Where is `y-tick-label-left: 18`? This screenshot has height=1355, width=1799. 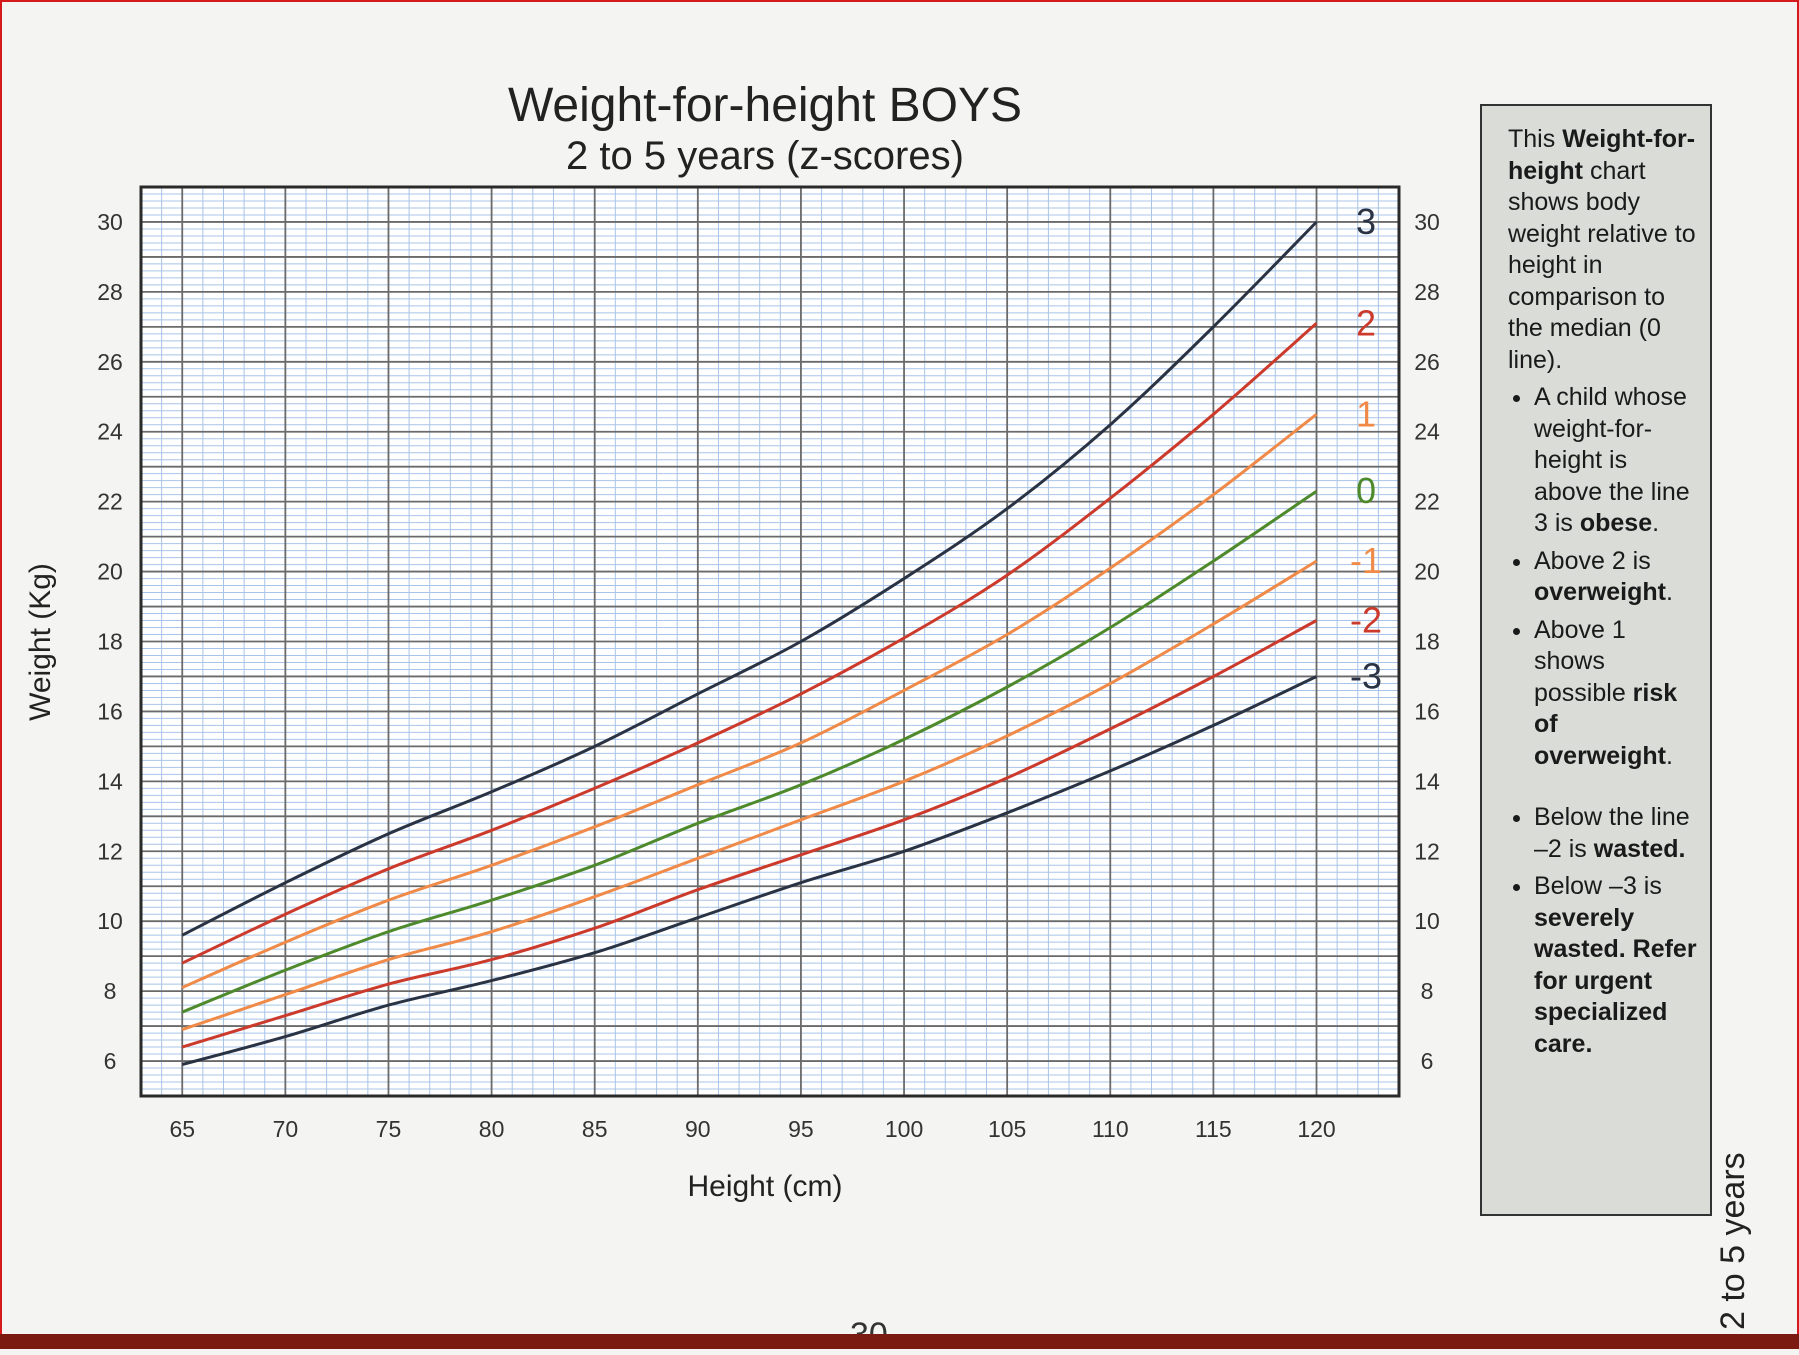
y-tick-label-left: 18 is located at coordinates (110, 642).